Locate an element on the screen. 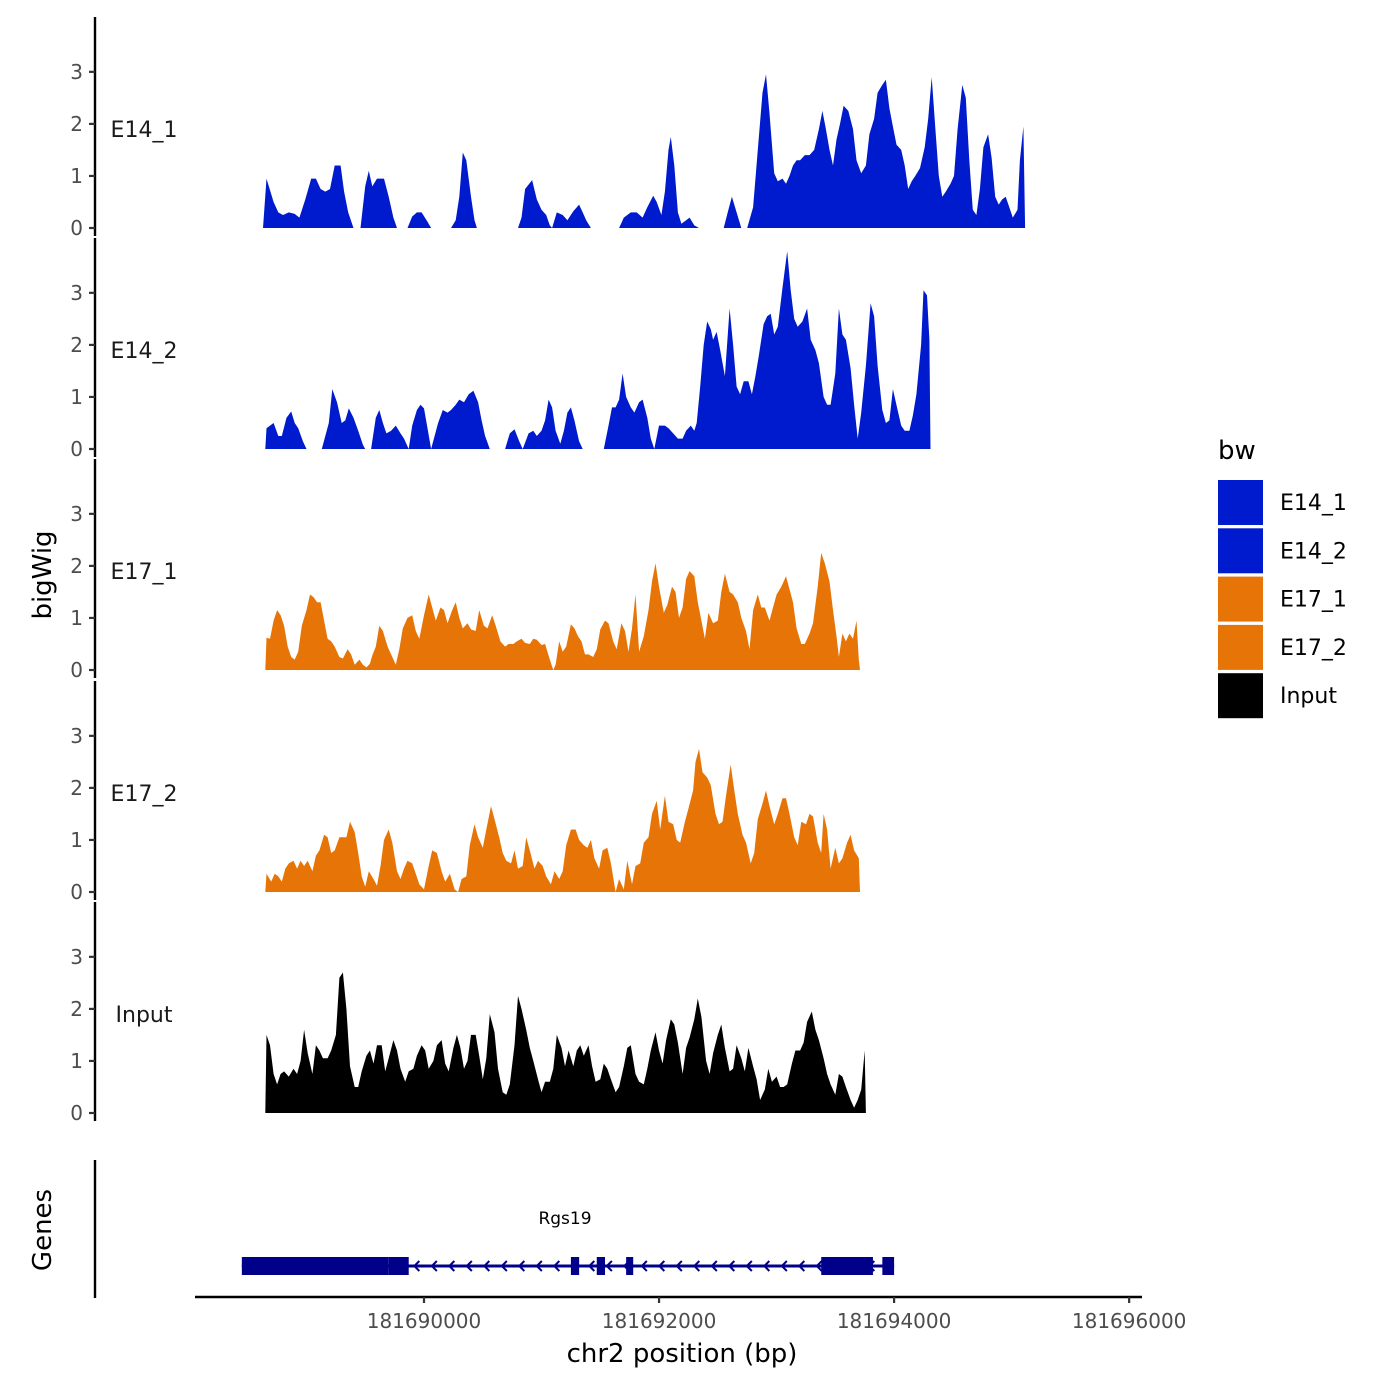  genes-axis-title: Genes is located at coordinates (43, 1230).